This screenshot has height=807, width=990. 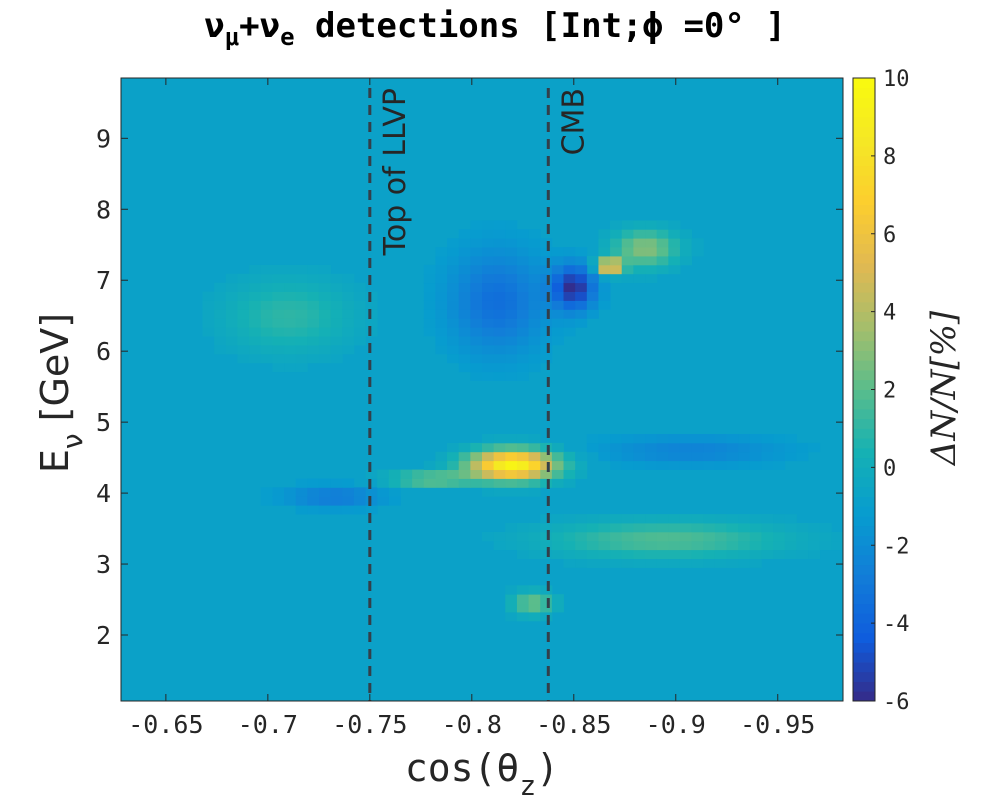 What do you see at coordinates (482, 774) in the screenshot?
I see `x-axis-label: cos(θz)` at bounding box center [482, 774].